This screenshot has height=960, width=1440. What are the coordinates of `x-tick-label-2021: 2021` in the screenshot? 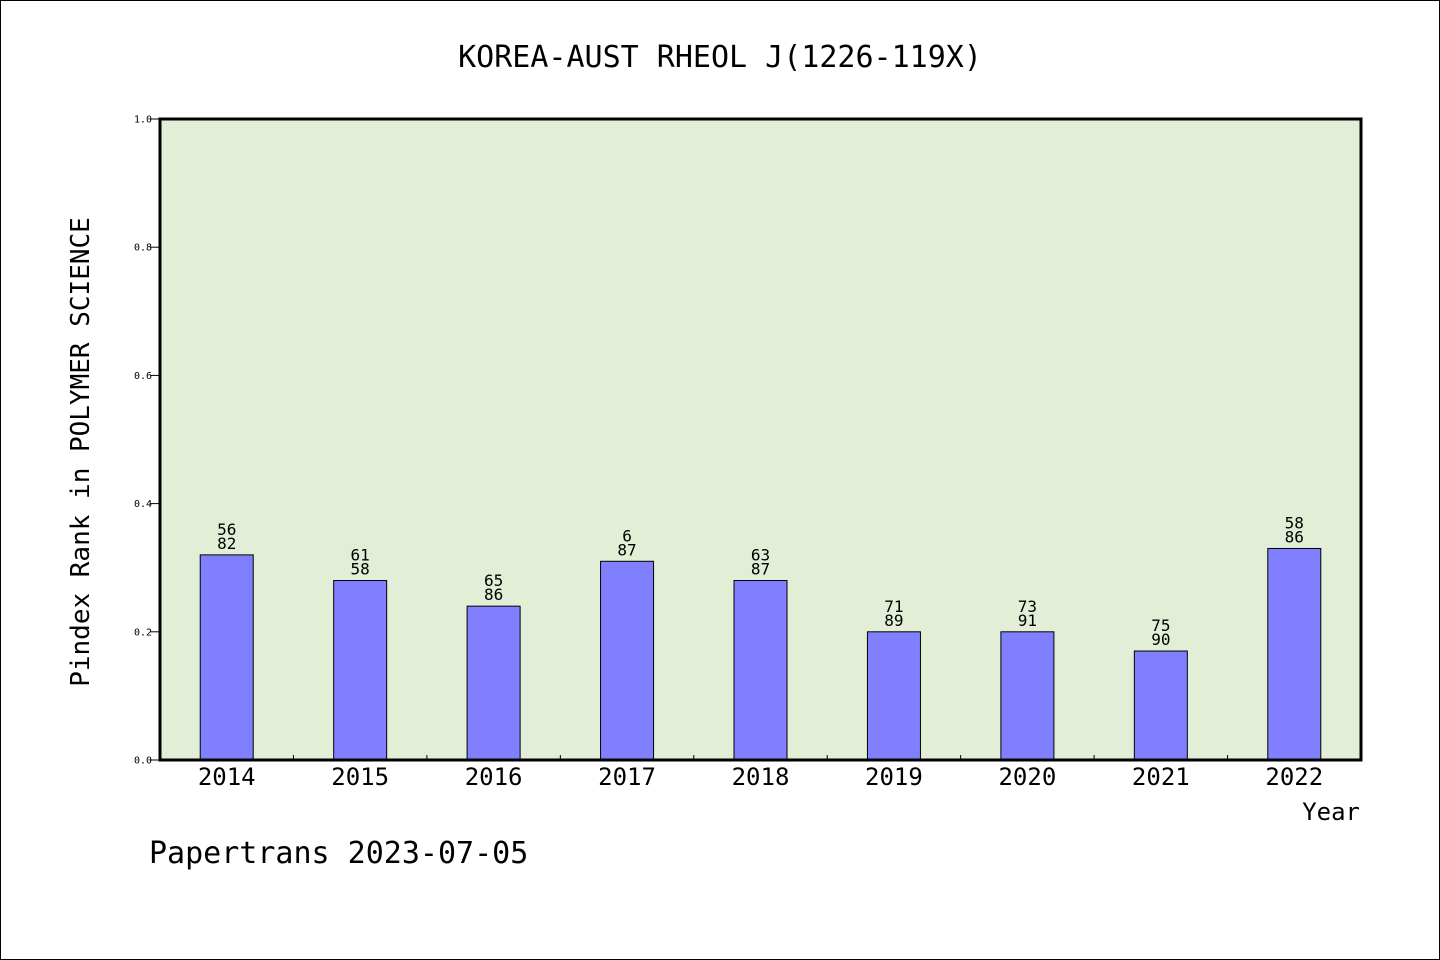 It's located at (1161, 777).